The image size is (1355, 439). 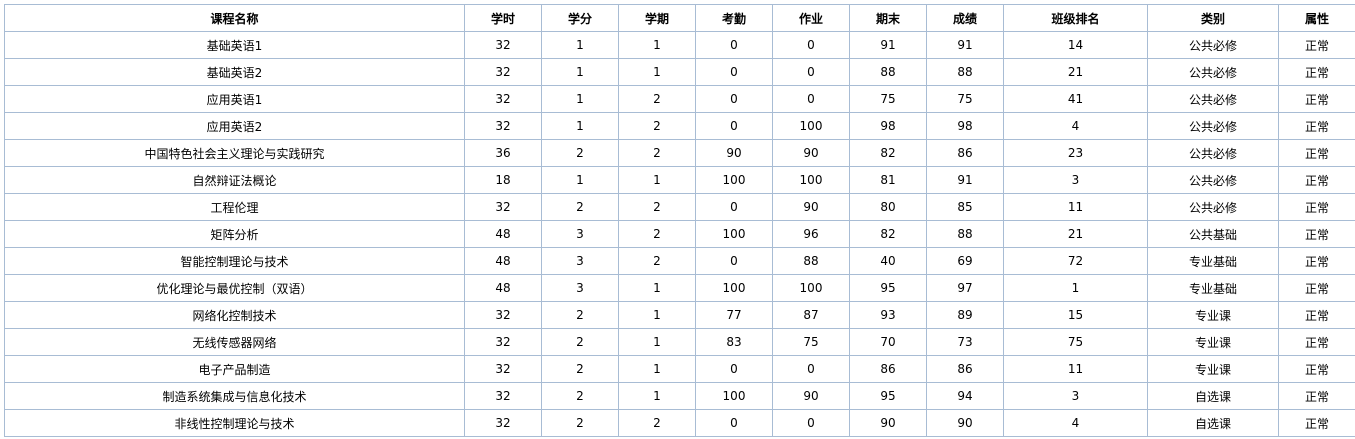 I want to click on course-name-cell: 应用英语1, so click(x=234, y=99).